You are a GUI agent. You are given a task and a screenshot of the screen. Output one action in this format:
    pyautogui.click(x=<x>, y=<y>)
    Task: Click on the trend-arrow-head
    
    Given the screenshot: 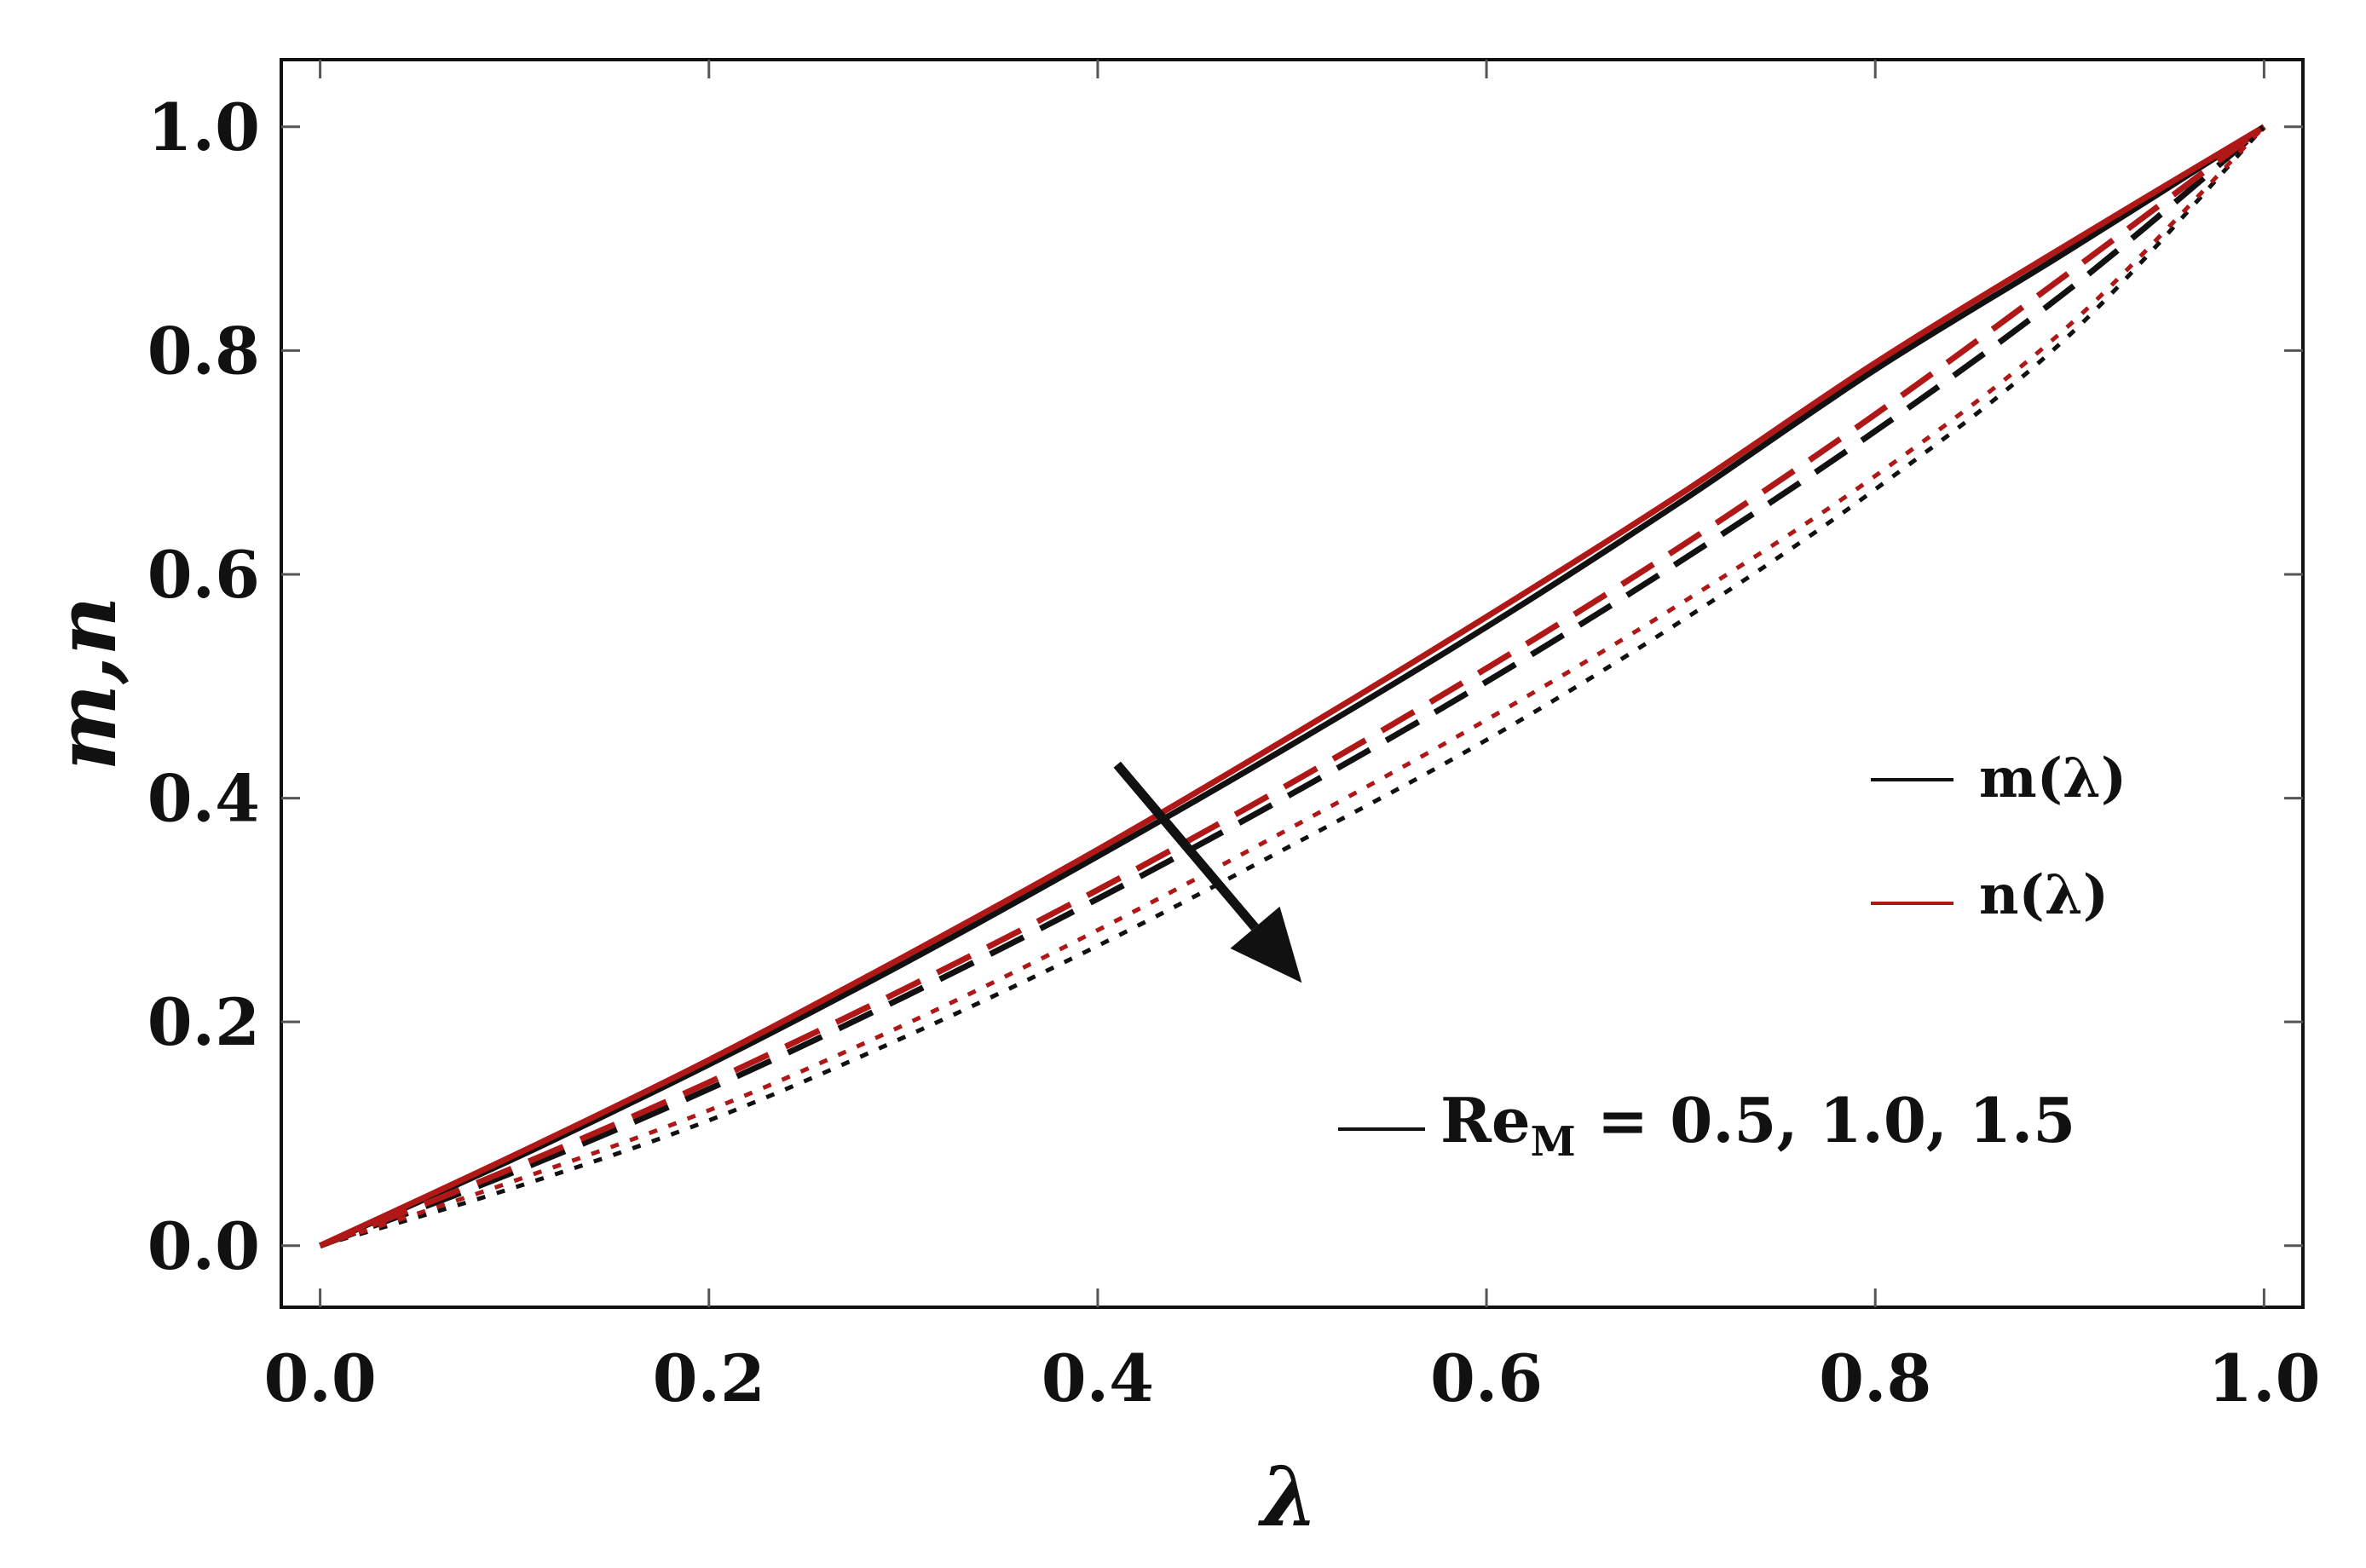 What is the action you would take?
    pyautogui.click(x=1266, y=944)
    